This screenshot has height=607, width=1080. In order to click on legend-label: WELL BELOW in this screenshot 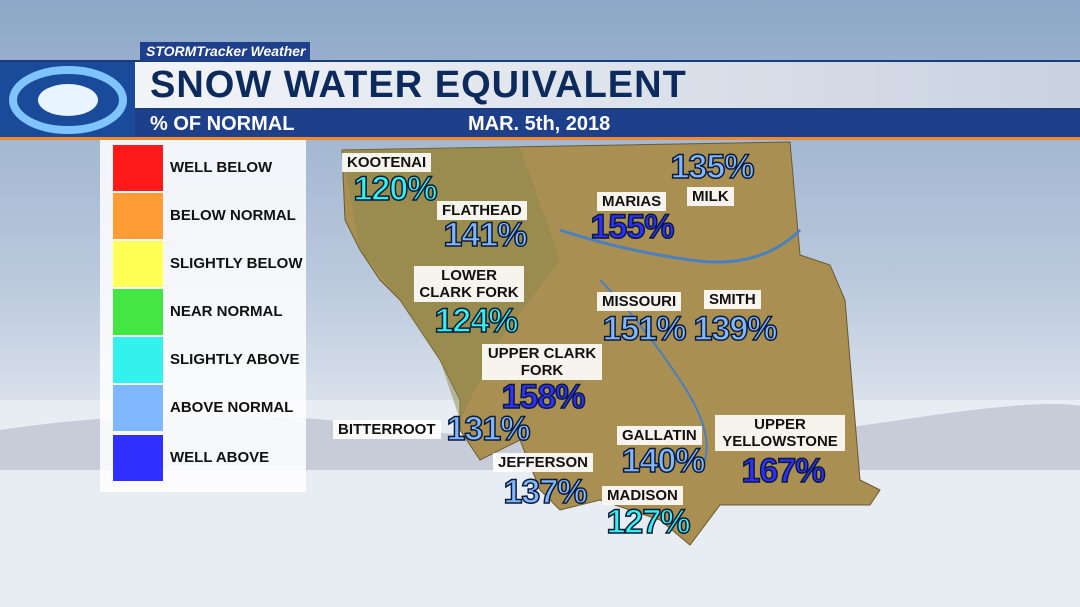, I will do `click(221, 167)`.